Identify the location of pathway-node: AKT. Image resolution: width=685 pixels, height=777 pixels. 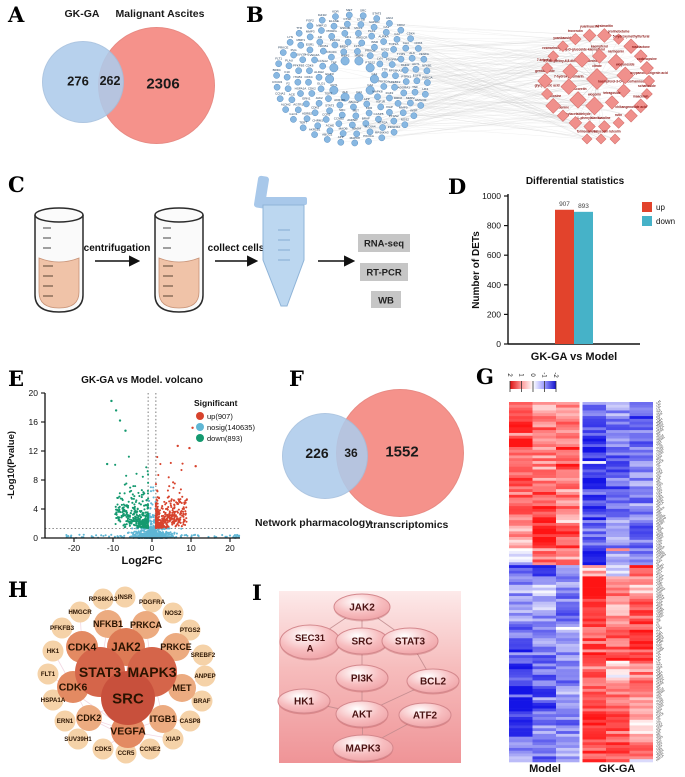
(362, 714).